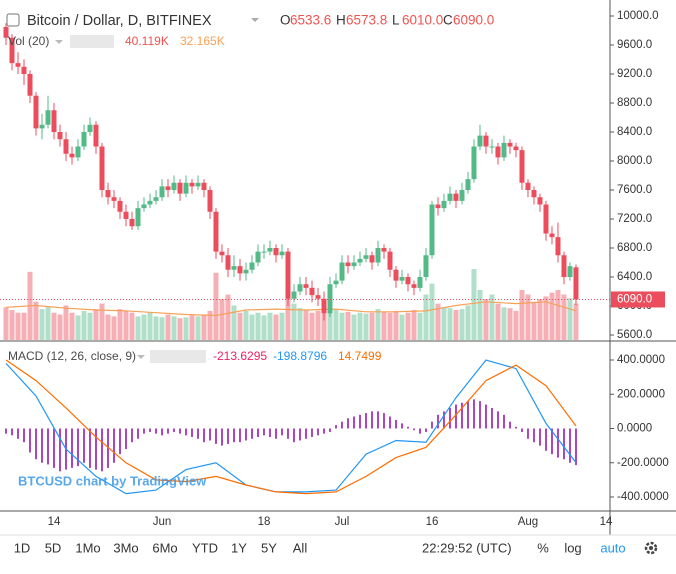 Image resolution: width=676 pixels, height=574 pixels. What do you see at coordinates (641, 360) in the screenshot?
I see `y-tick-label: 400.0000` at bounding box center [641, 360].